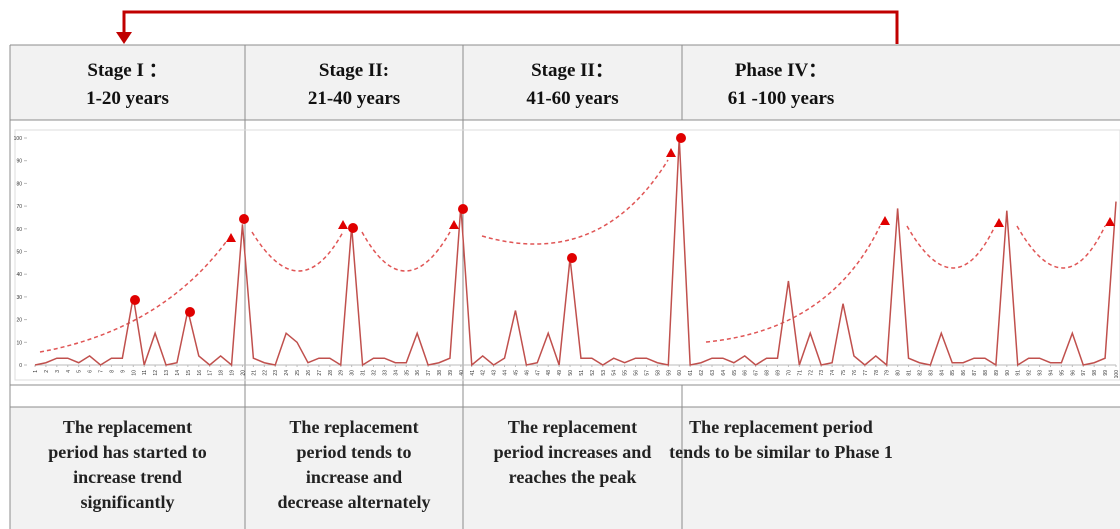  What do you see at coordinates (127, 502) in the screenshot?
I see `description-line: significantly` at bounding box center [127, 502].